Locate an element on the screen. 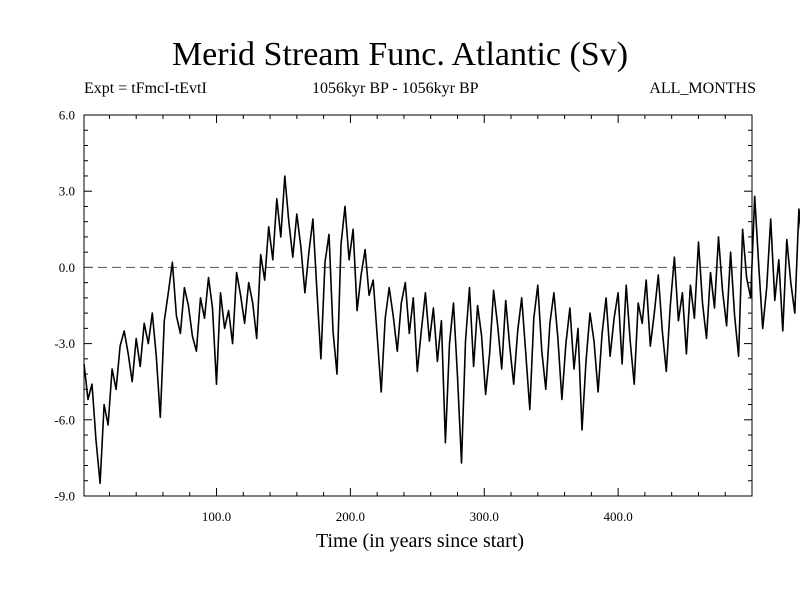  x-tick-label: 400.0 is located at coordinates (618, 516).